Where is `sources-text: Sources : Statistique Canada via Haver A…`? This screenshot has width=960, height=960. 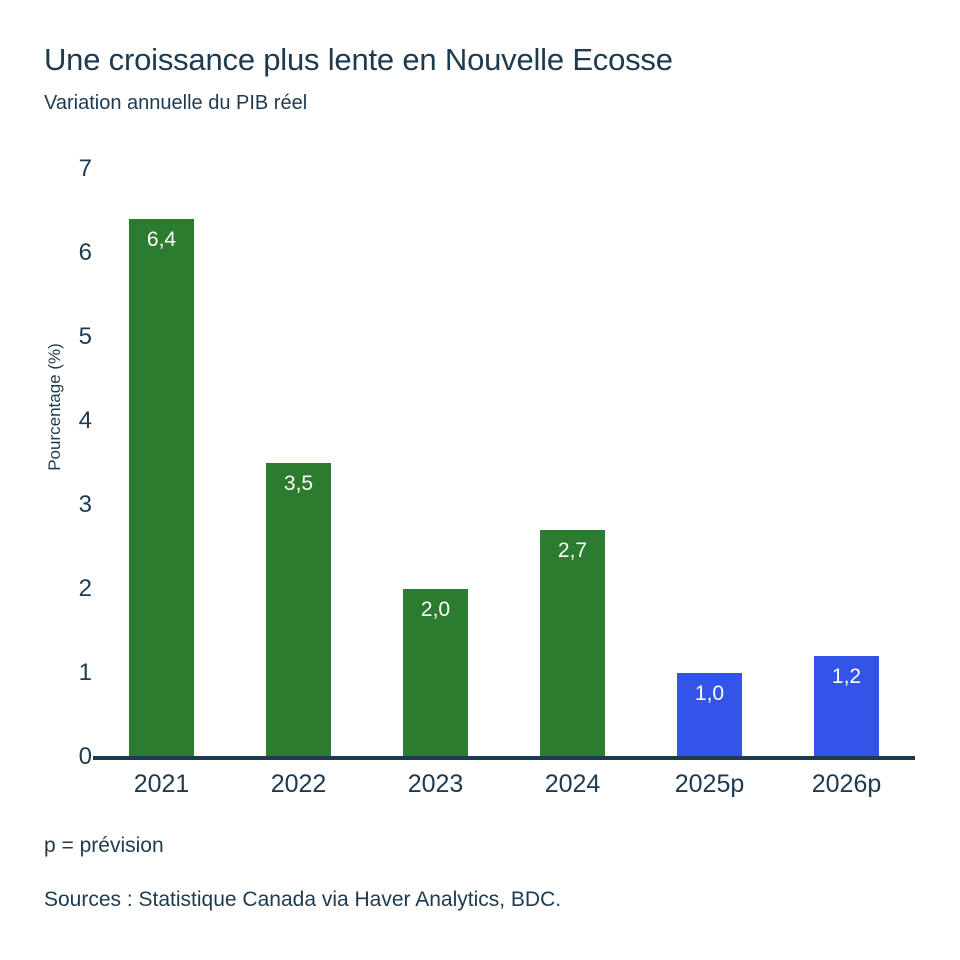
sources-text: Sources : Statistique Canada via Haver A… is located at coordinates (303, 899).